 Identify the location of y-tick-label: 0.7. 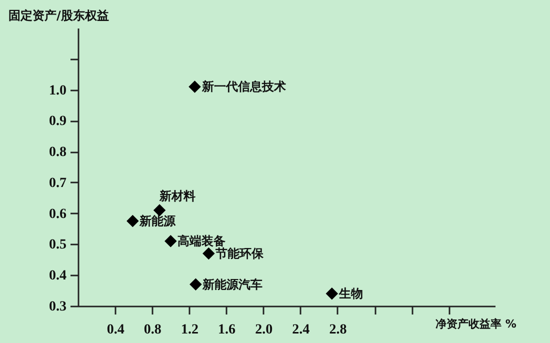
(57, 183).